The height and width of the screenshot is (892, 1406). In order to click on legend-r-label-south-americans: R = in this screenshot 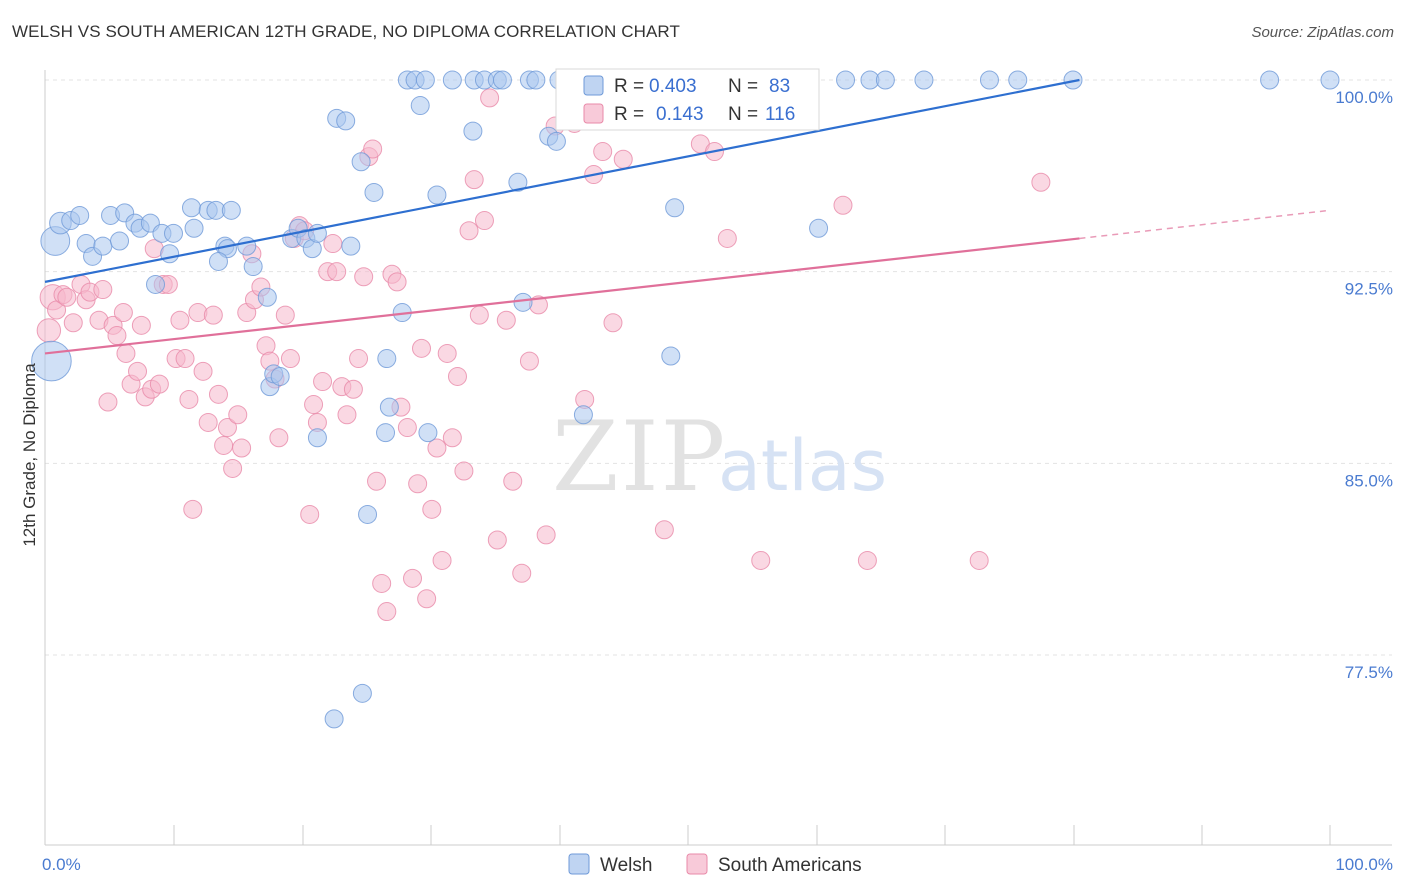, I will do `click(629, 114)`.